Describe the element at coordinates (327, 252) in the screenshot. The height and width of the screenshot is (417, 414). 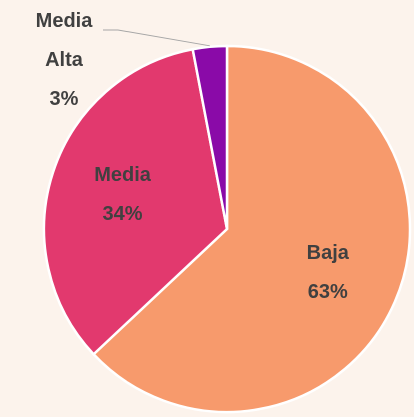
I see `category-label: Baja` at that location.